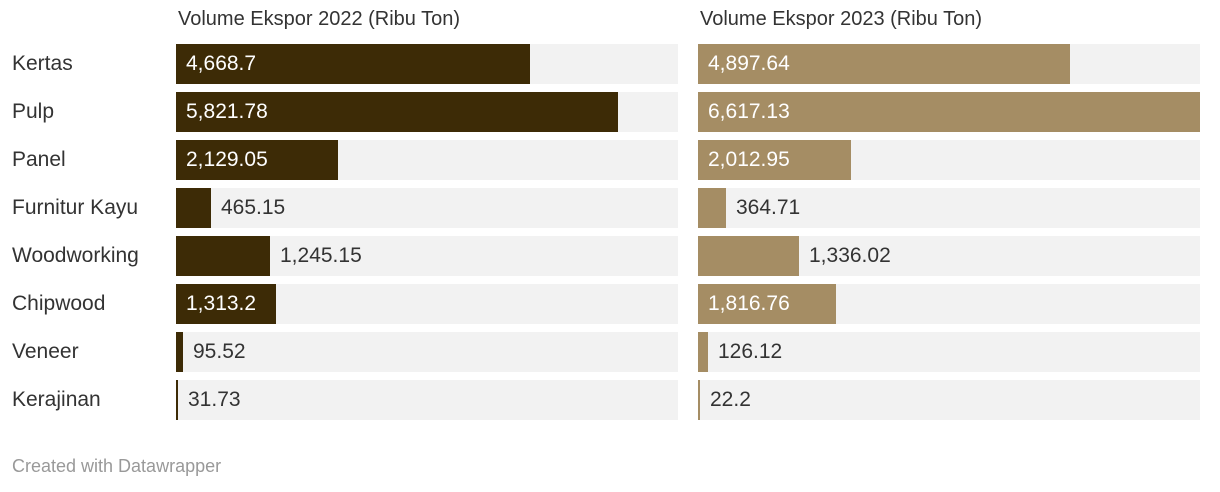 The height and width of the screenshot is (492, 1220). What do you see at coordinates (321, 255) in the screenshot?
I see `data-label: 1,245.15` at bounding box center [321, 255].